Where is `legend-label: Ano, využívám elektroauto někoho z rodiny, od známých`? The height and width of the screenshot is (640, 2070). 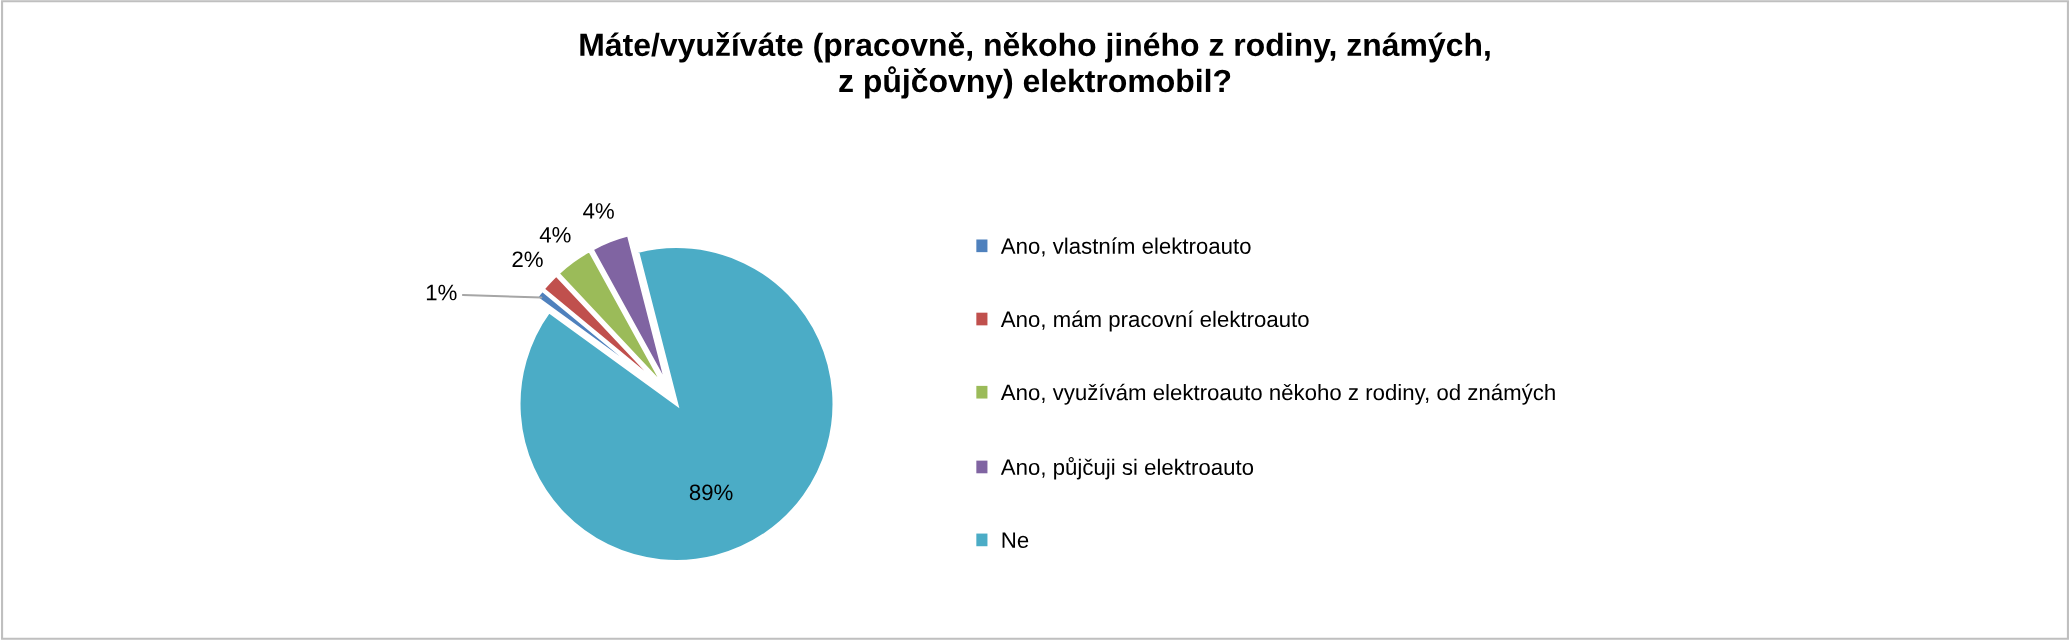
legend-label: Ano, využívám elektroauto někoho z rodiny, od známých is located at coordinates (1277, 394).